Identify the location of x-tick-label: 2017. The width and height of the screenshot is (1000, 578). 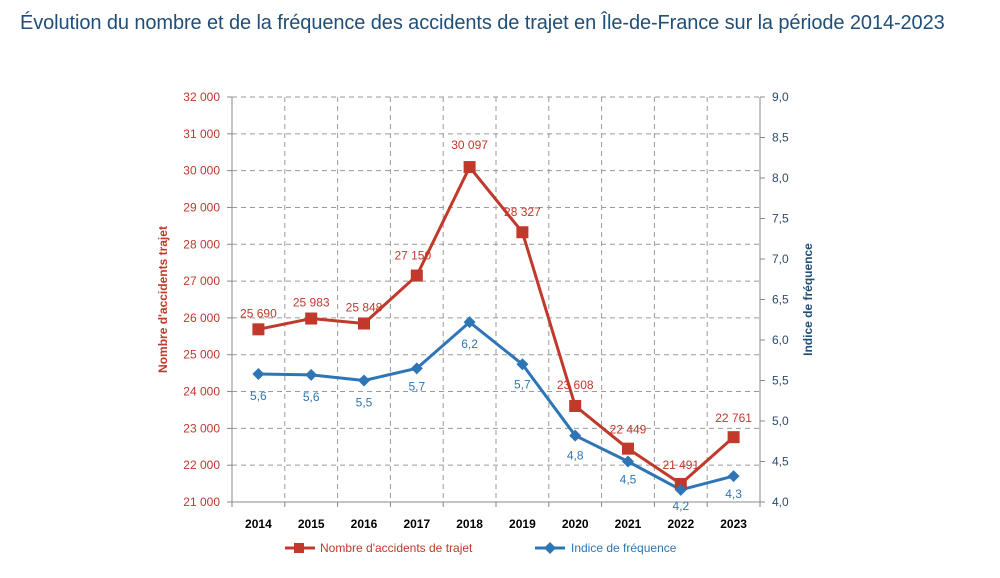
(416, 524).